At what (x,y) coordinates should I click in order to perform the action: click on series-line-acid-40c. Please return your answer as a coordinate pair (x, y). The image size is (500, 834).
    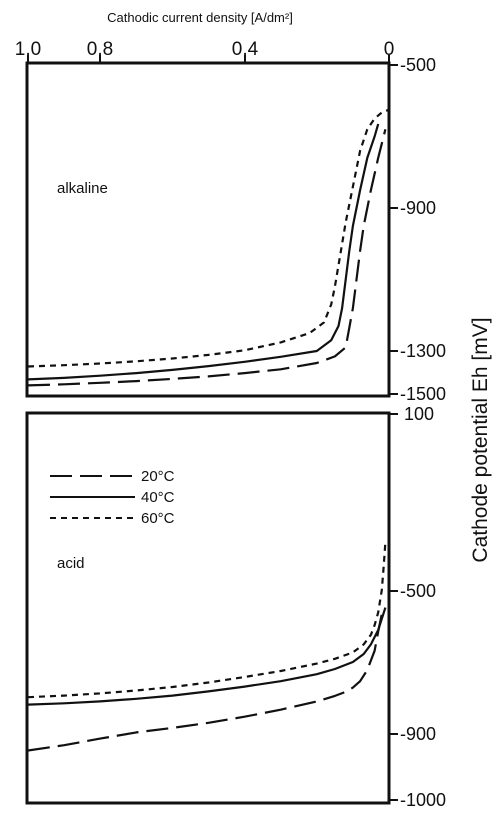
    Looking at the image, I should click on (207, 656).